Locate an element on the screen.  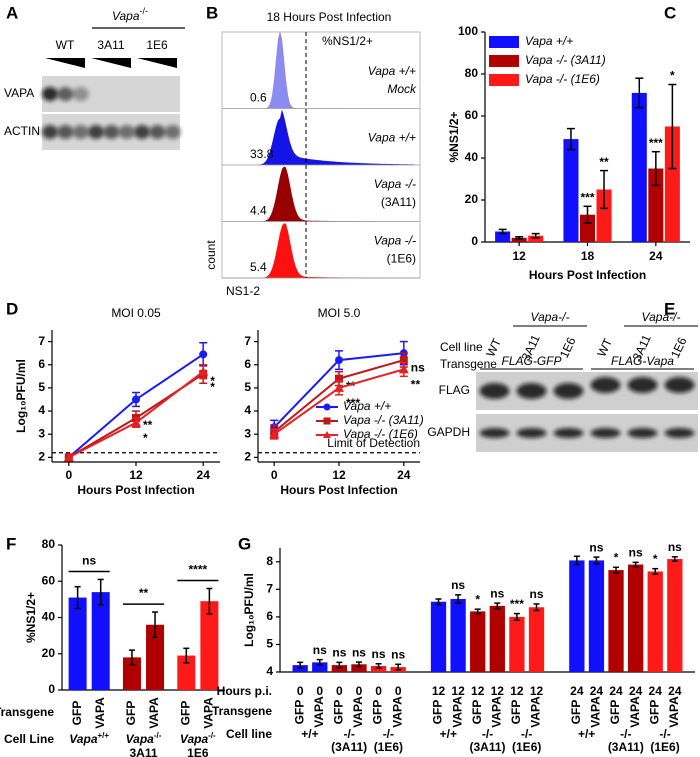
blot-row-label: VAPA is located at coordinates (19, 93).